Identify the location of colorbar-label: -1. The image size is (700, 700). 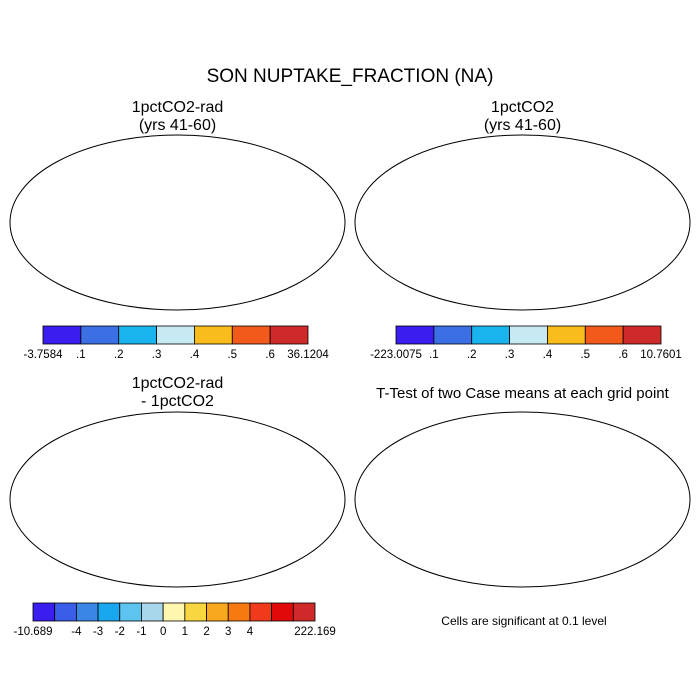
(141, 632).